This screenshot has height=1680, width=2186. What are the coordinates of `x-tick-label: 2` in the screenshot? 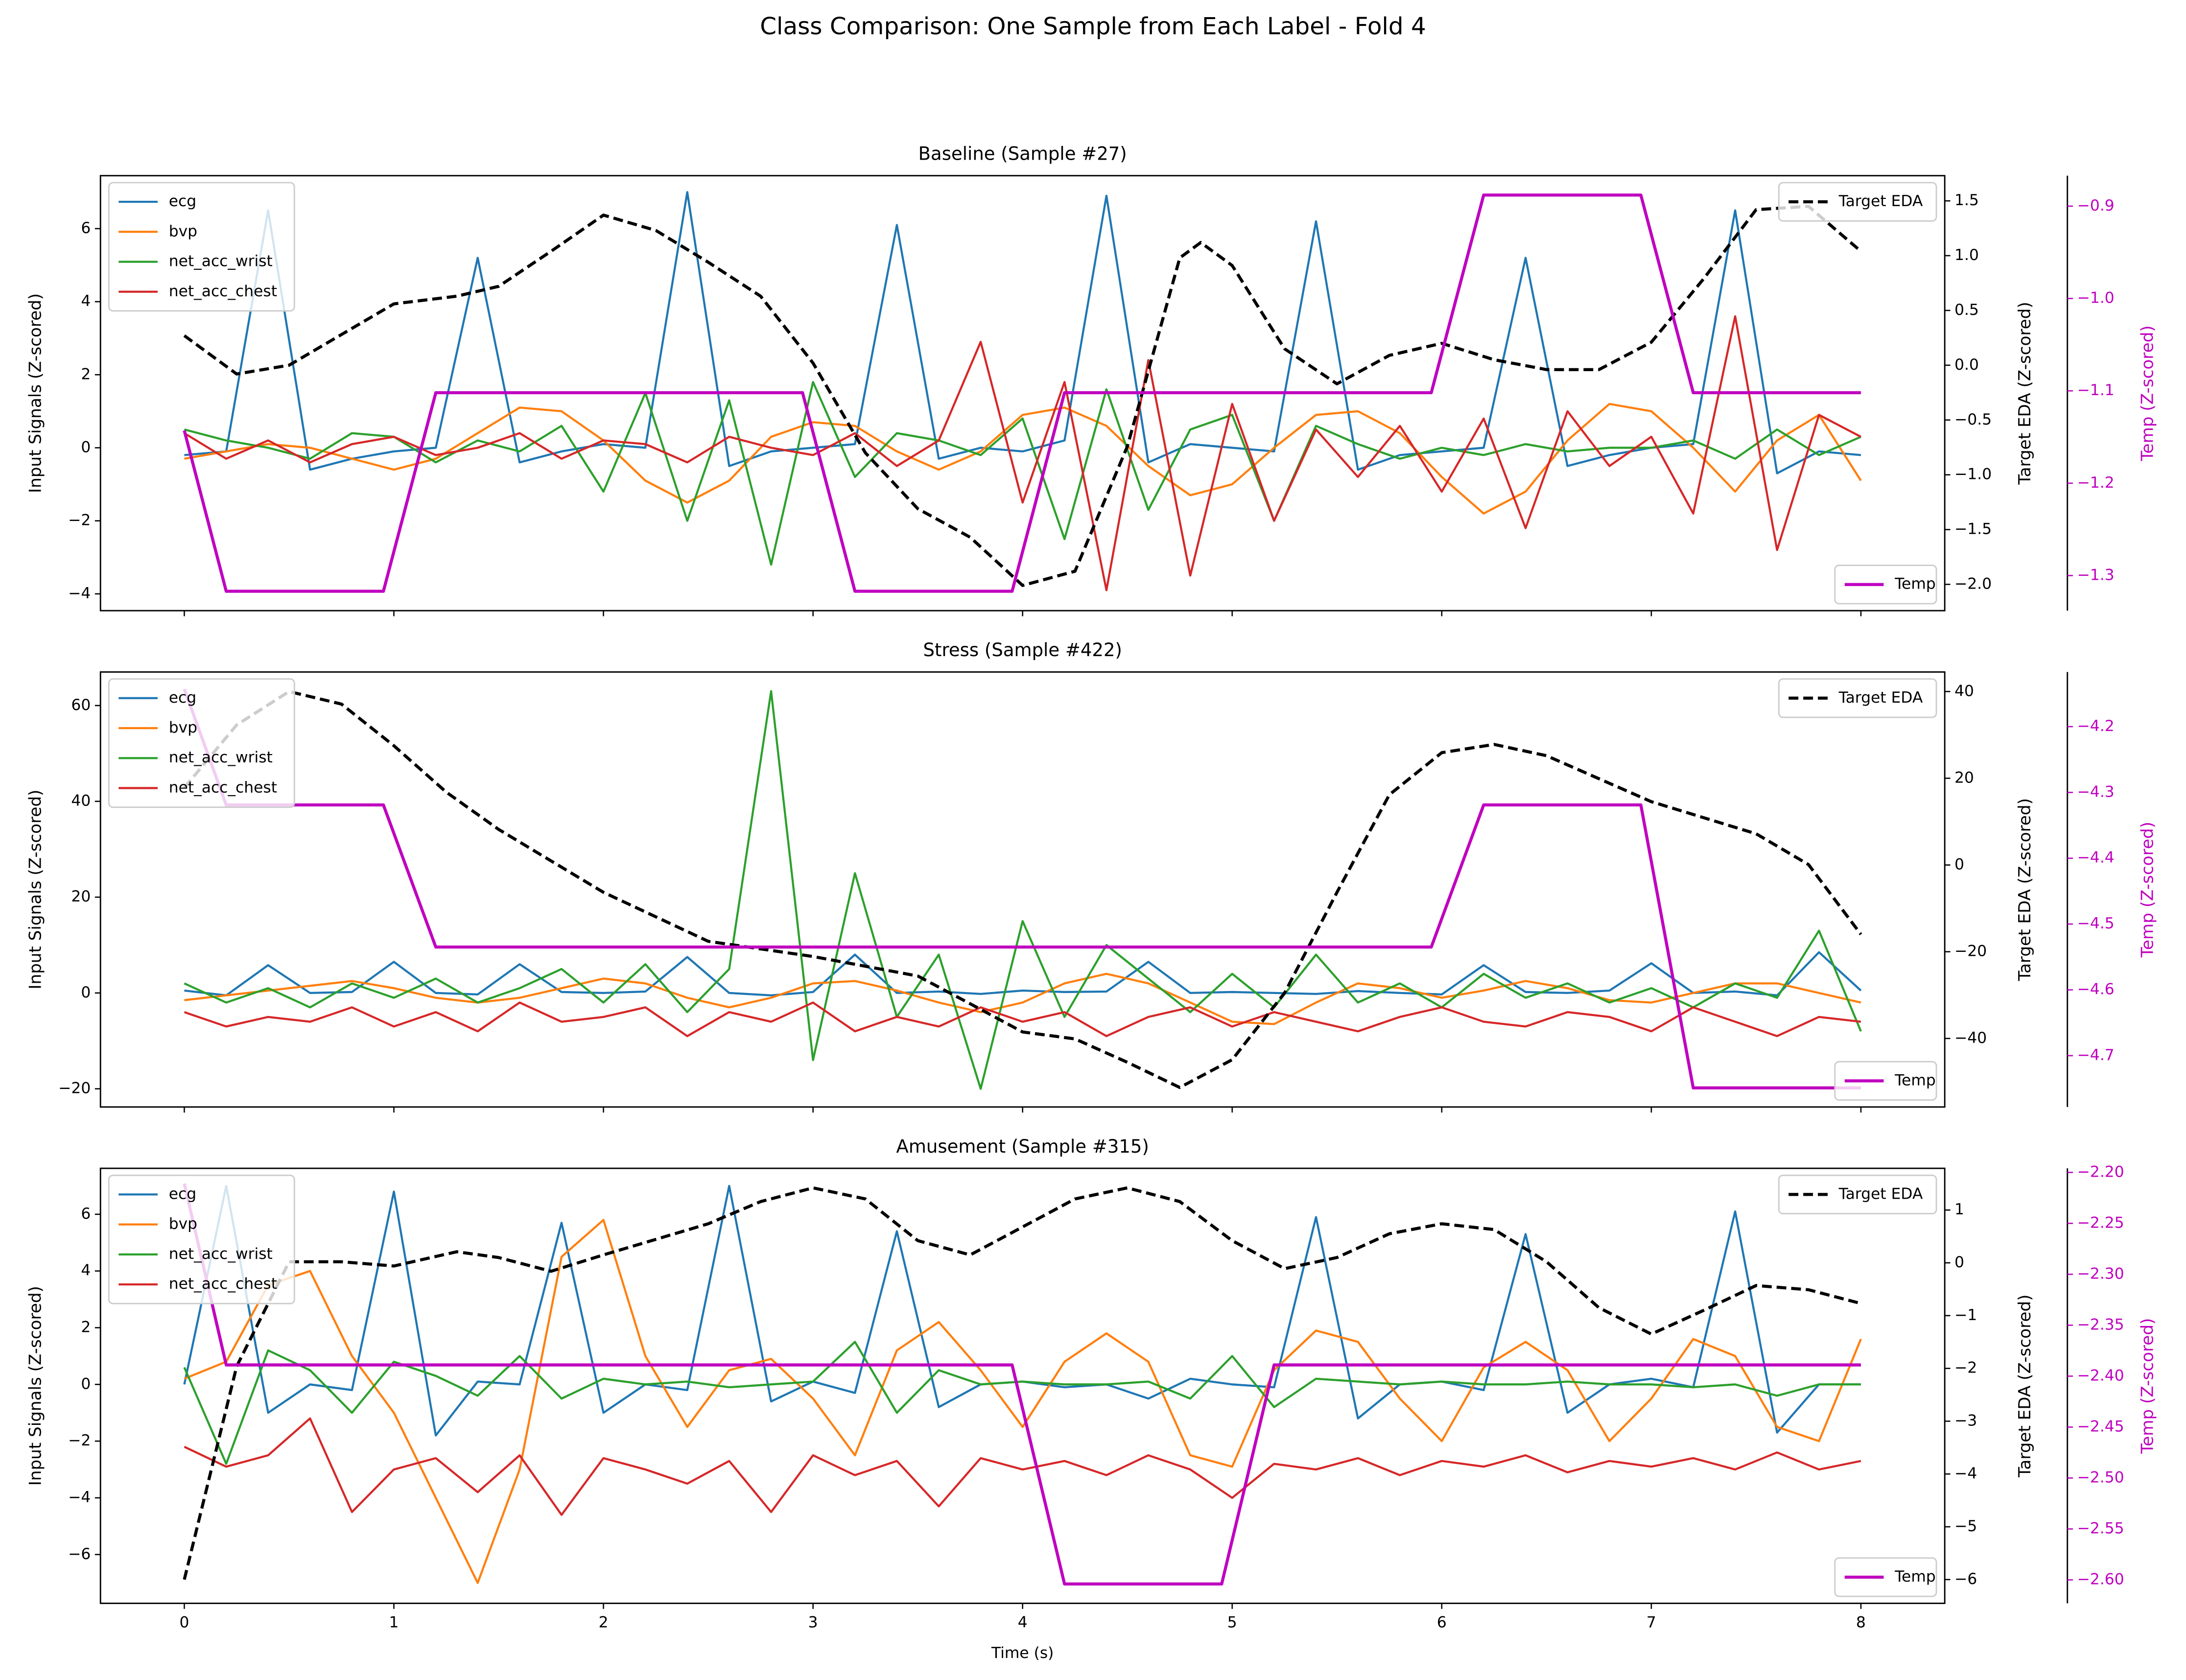 It's located at (604, 1622).